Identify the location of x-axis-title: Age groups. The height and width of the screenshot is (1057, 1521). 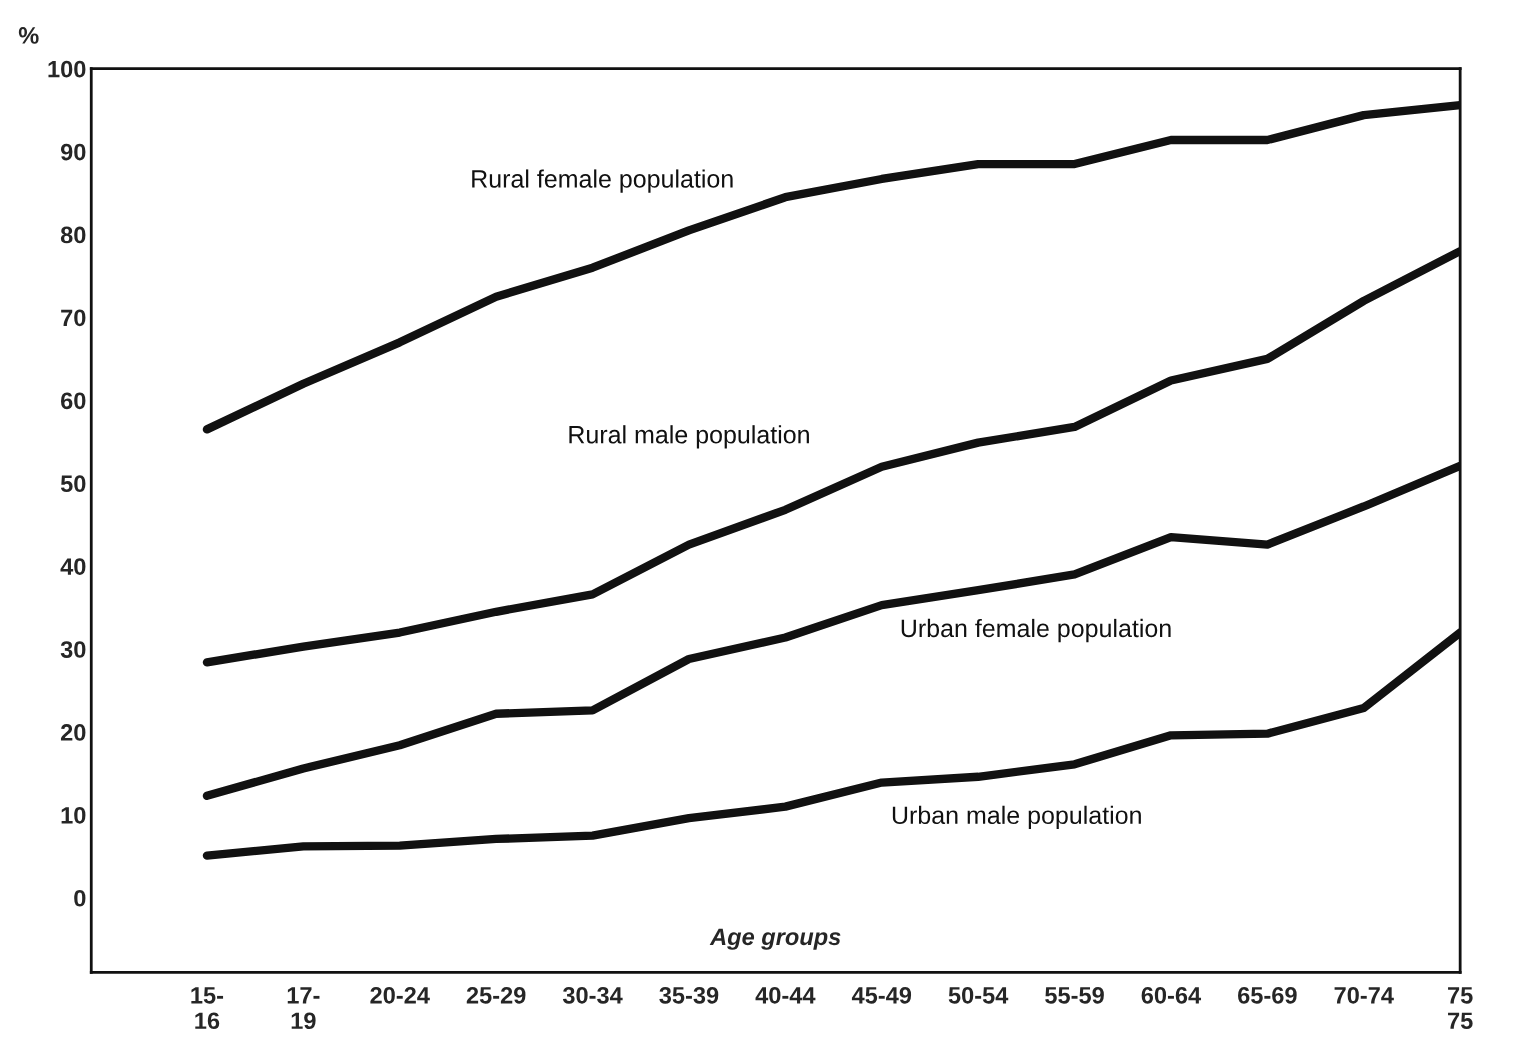
(775, 939).